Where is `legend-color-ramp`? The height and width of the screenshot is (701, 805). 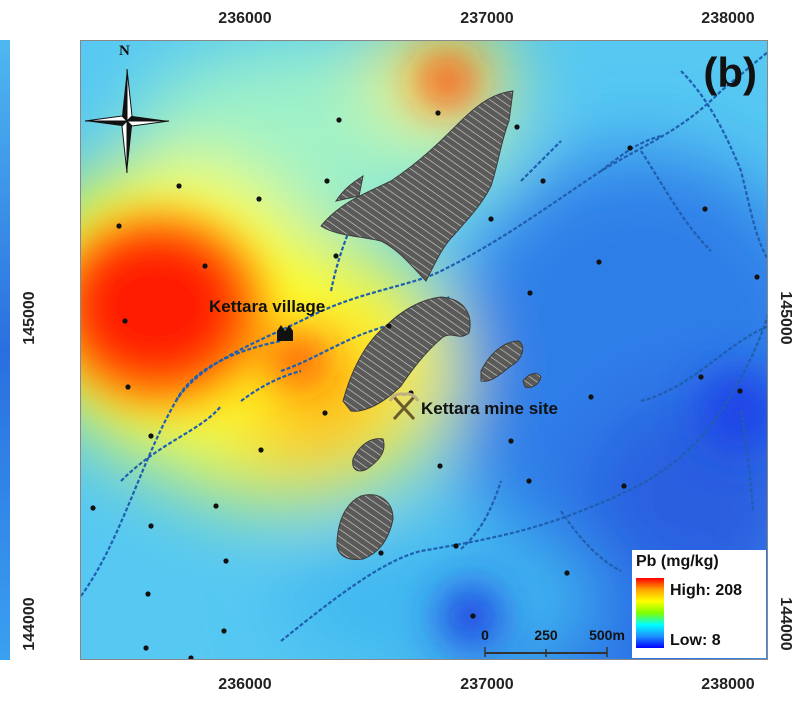
legend-color-ramp is located at coordinates (650, 613).